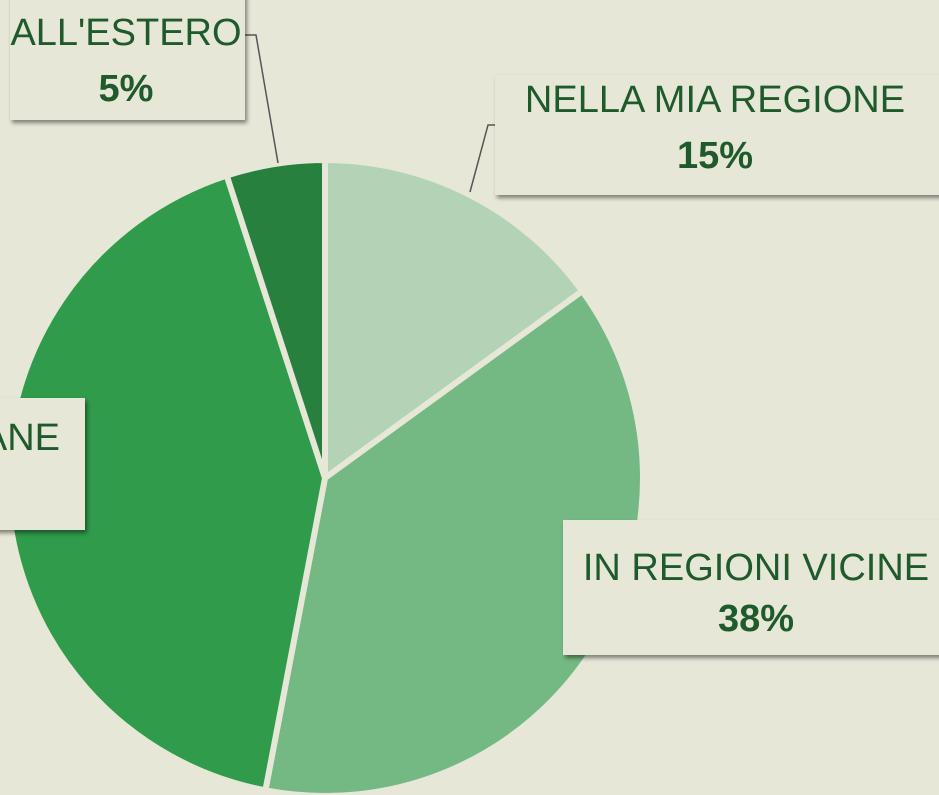 The width and height of the screenshot is (939, 795). What do you see at coordinates (30, 438) in the screenshot?
I see `category-label: ANE` at bounding box center [30, 438].